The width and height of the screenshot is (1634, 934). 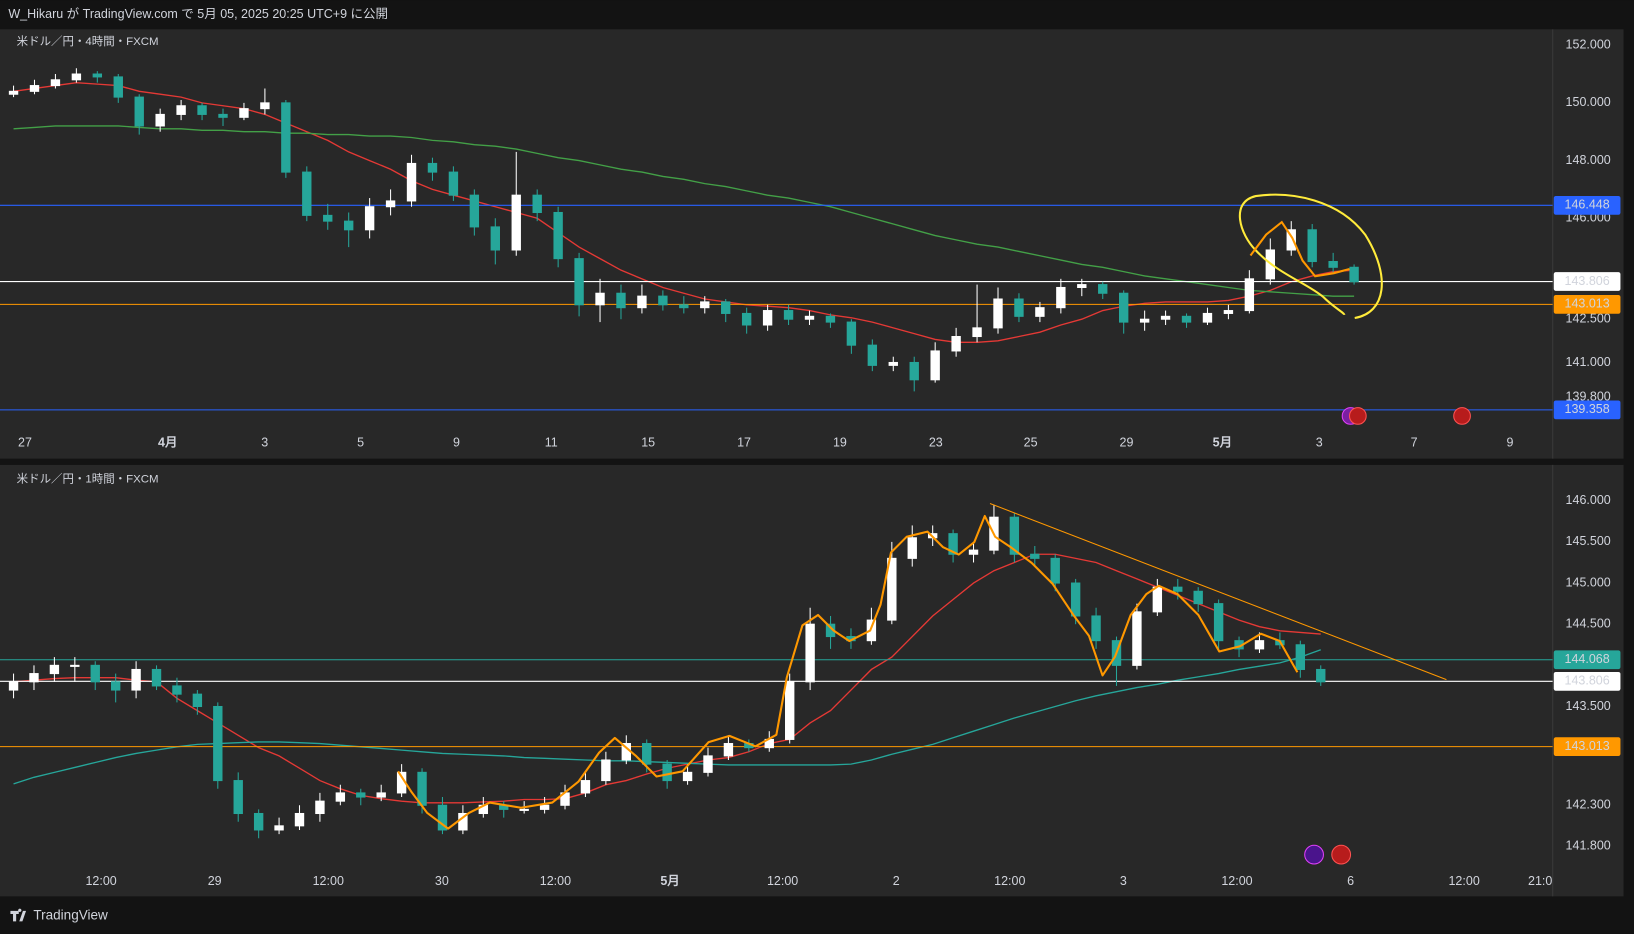 What do you see at coordinates (1588, 846) in the screenshot?
I see `y-tick-label: 141.800` at bounding box center [1588, 846].